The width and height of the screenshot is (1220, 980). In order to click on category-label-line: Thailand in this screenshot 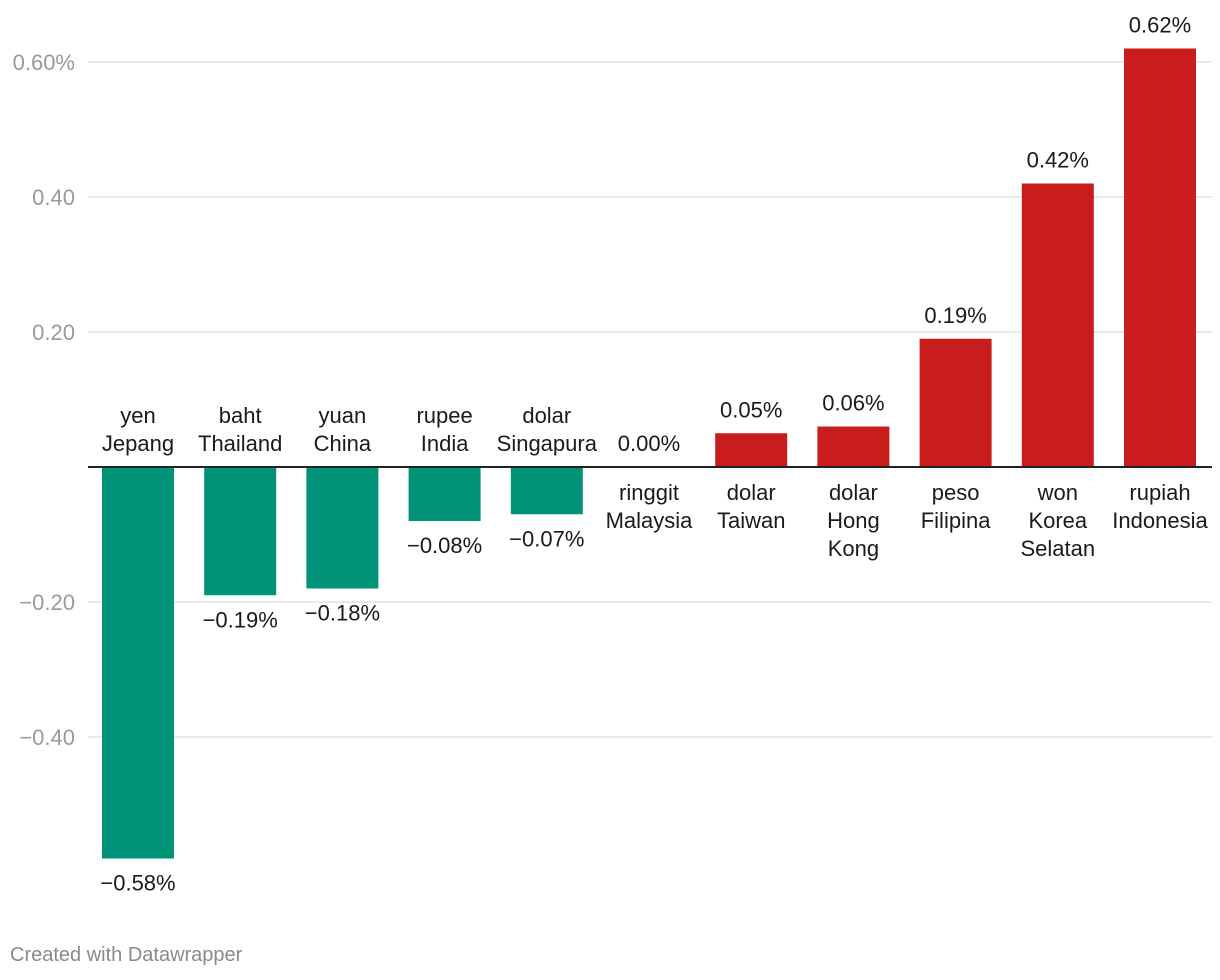, I will do `click(240, 443)`.